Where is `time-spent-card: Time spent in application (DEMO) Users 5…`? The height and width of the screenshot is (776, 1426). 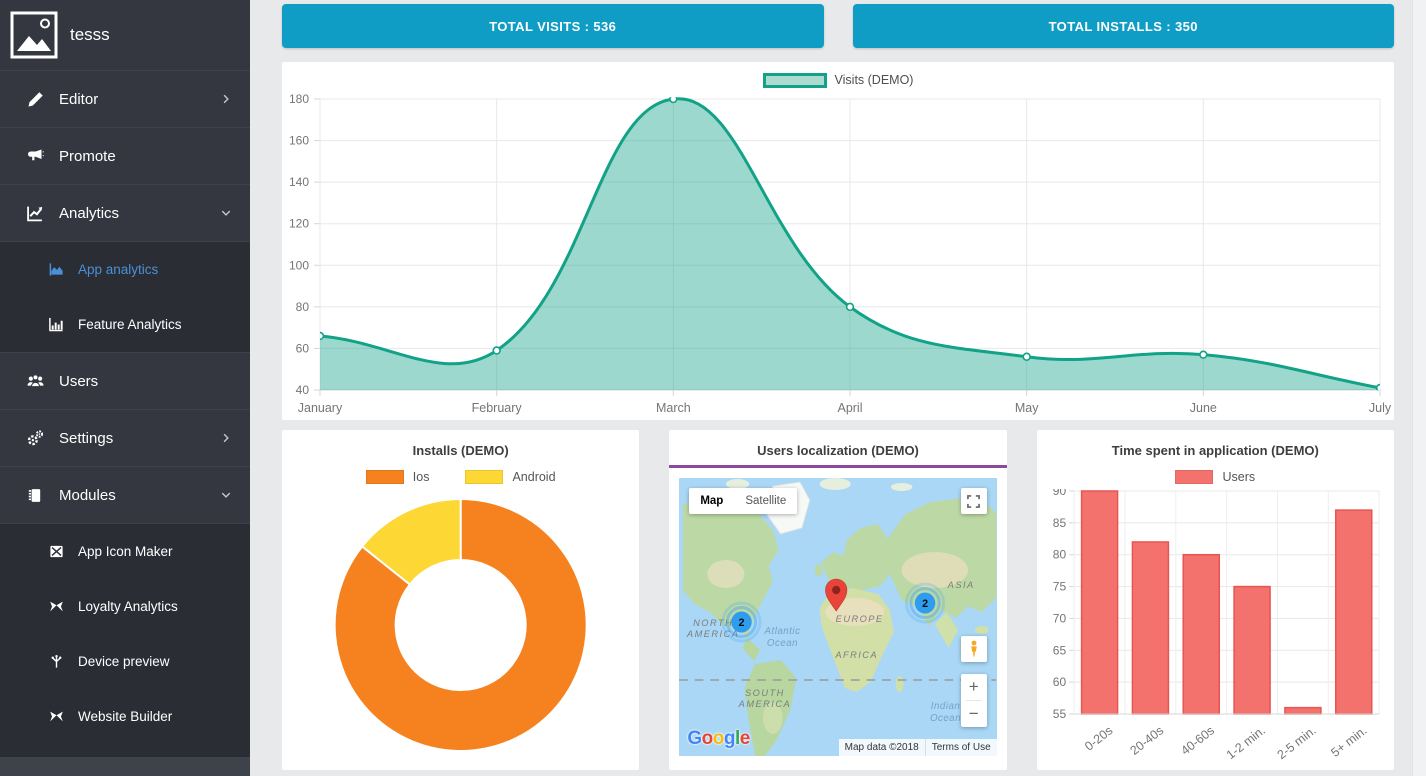
time-spent-card: Time spent in application (DEMO) Users 5… is located at coordinates (1215, 600).